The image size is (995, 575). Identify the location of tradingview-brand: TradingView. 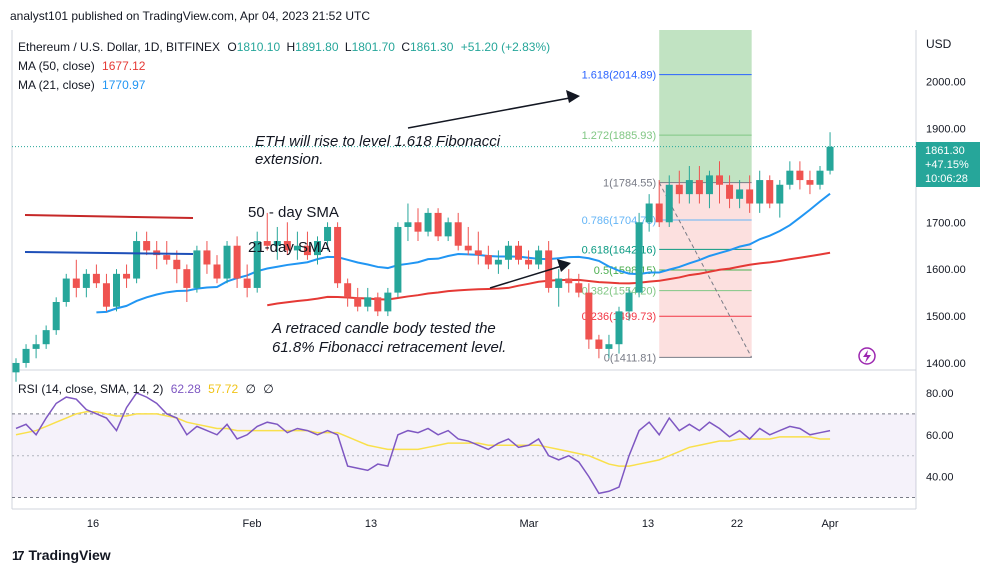
(69, 555).